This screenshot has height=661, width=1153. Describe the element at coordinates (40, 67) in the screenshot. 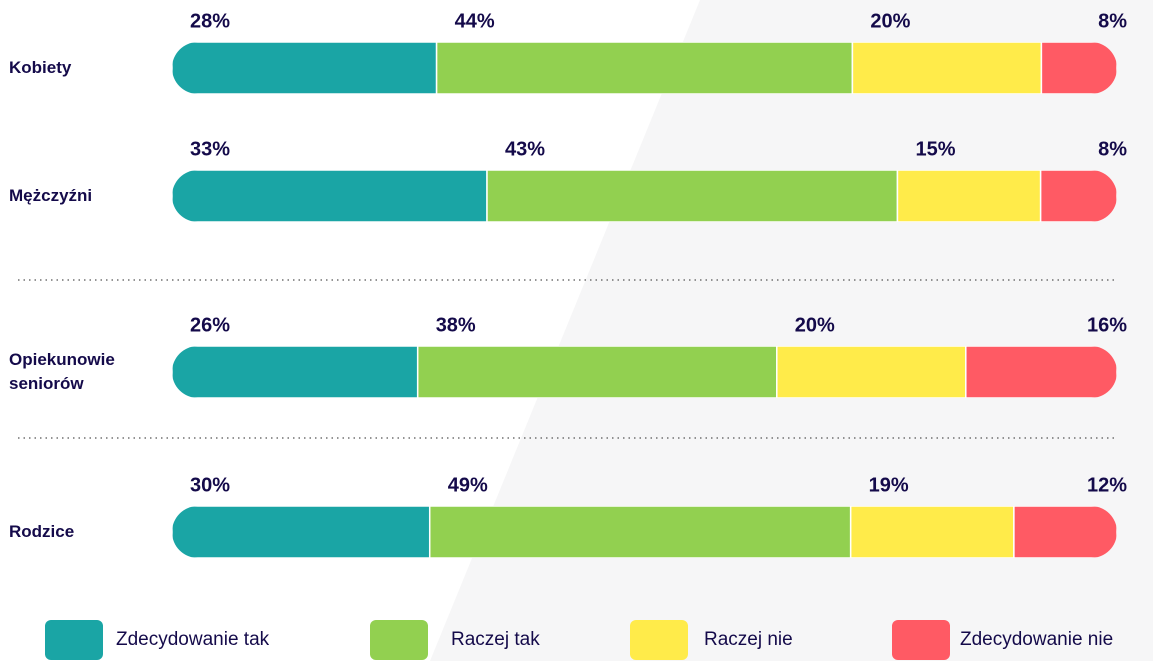

I see `category-label: Kobiety` at that location.